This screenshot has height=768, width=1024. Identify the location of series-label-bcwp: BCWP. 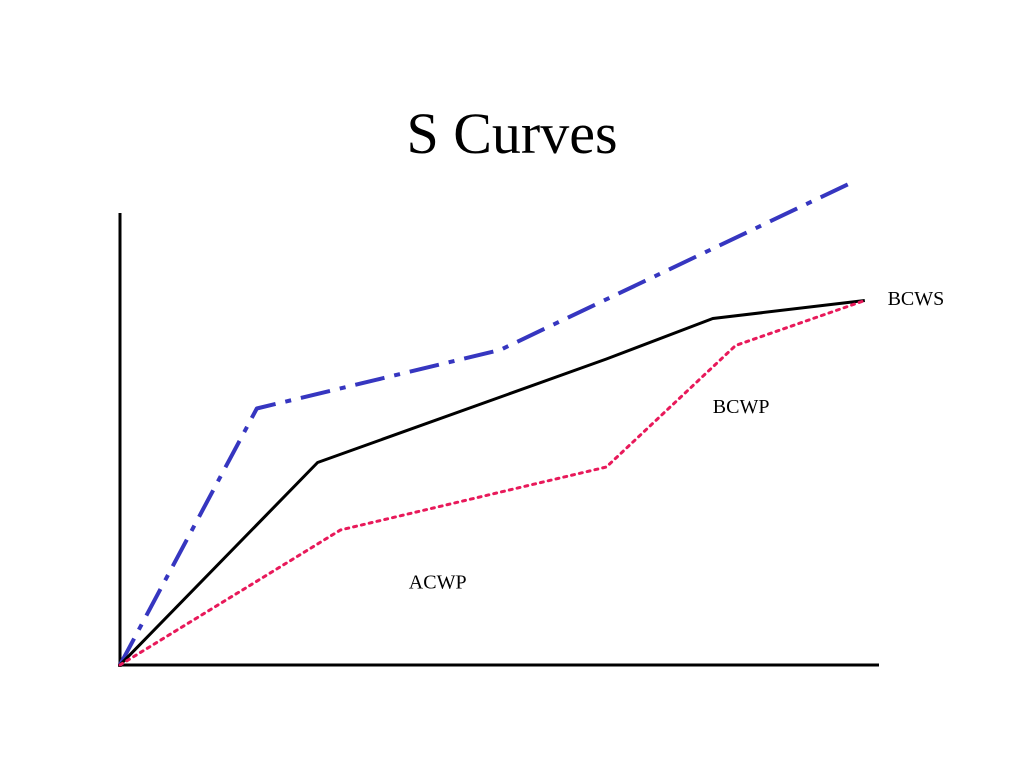
(741, 407).